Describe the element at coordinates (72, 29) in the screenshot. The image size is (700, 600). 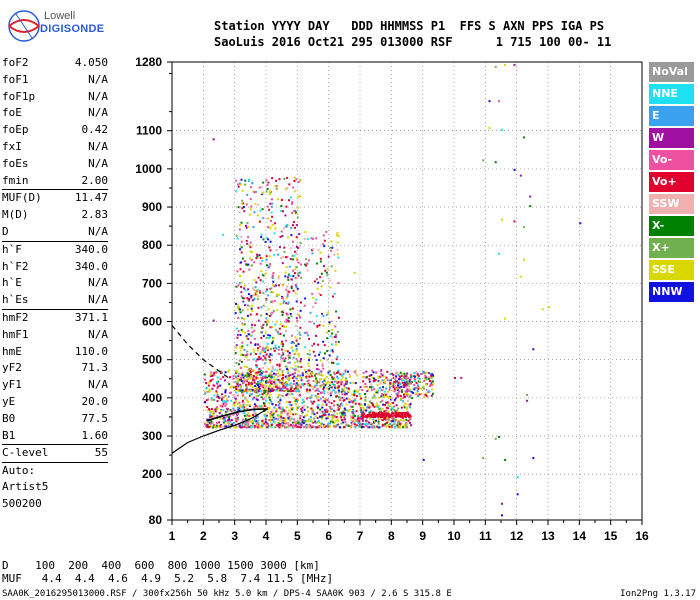
I see `logo-text-digisonde: DIGISONDE` at that location.